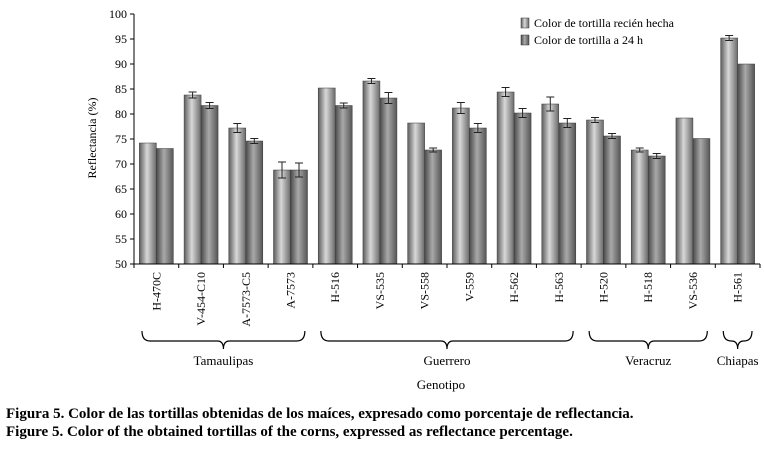  Describe the element at coordinates (118, 14) in the screenshot. I see `y-tick-label: 100` at that location.